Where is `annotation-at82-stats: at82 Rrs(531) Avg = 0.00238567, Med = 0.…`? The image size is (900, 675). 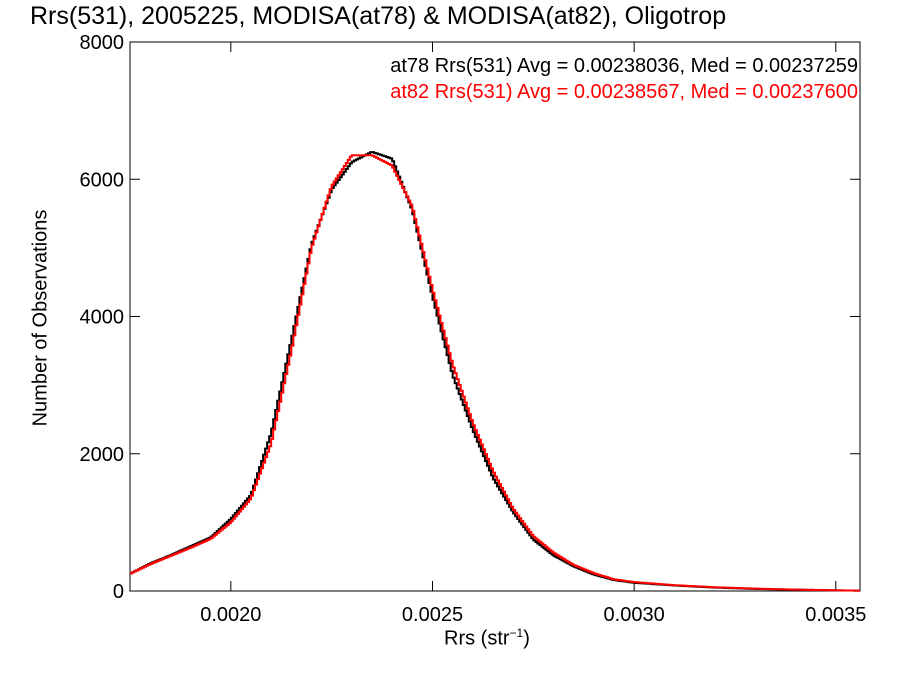
annotation-at82-stats: at82 Rrs(531) Avg = 0.00238567, Med = 0.… is located at coordinates (624, 92).